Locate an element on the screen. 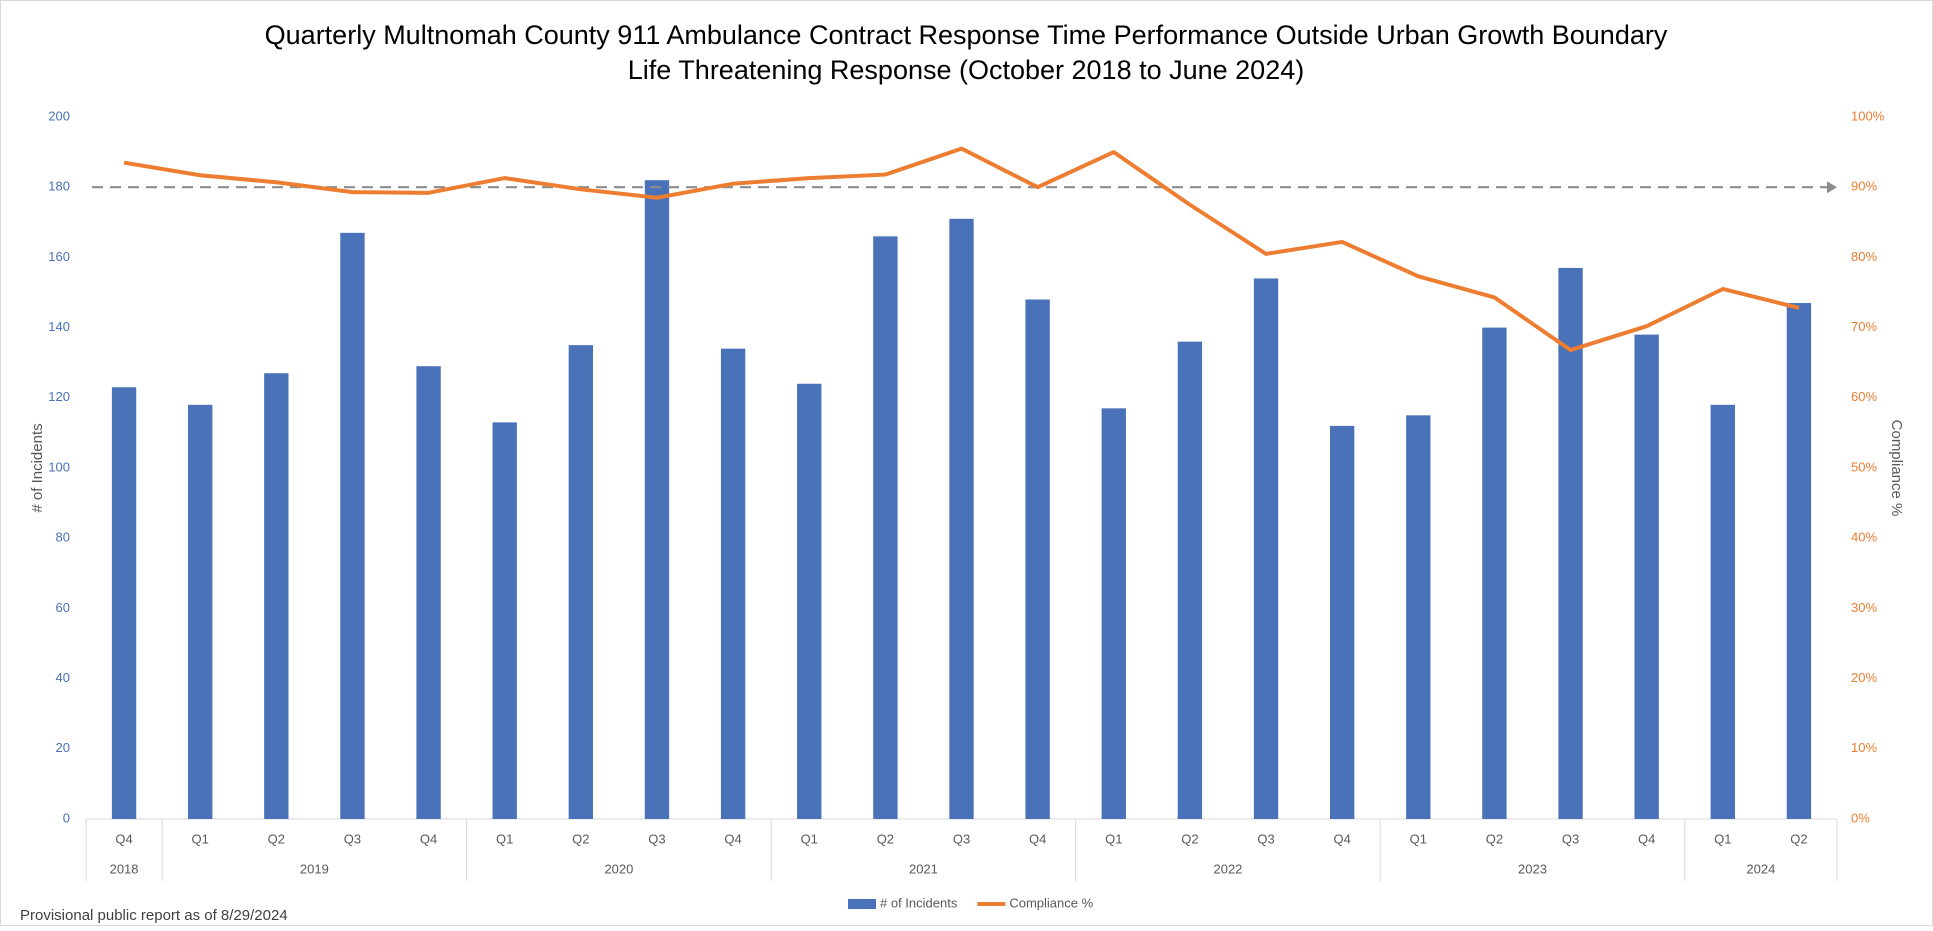  x-group-label: 2021 is located at coordinates (923, 868).